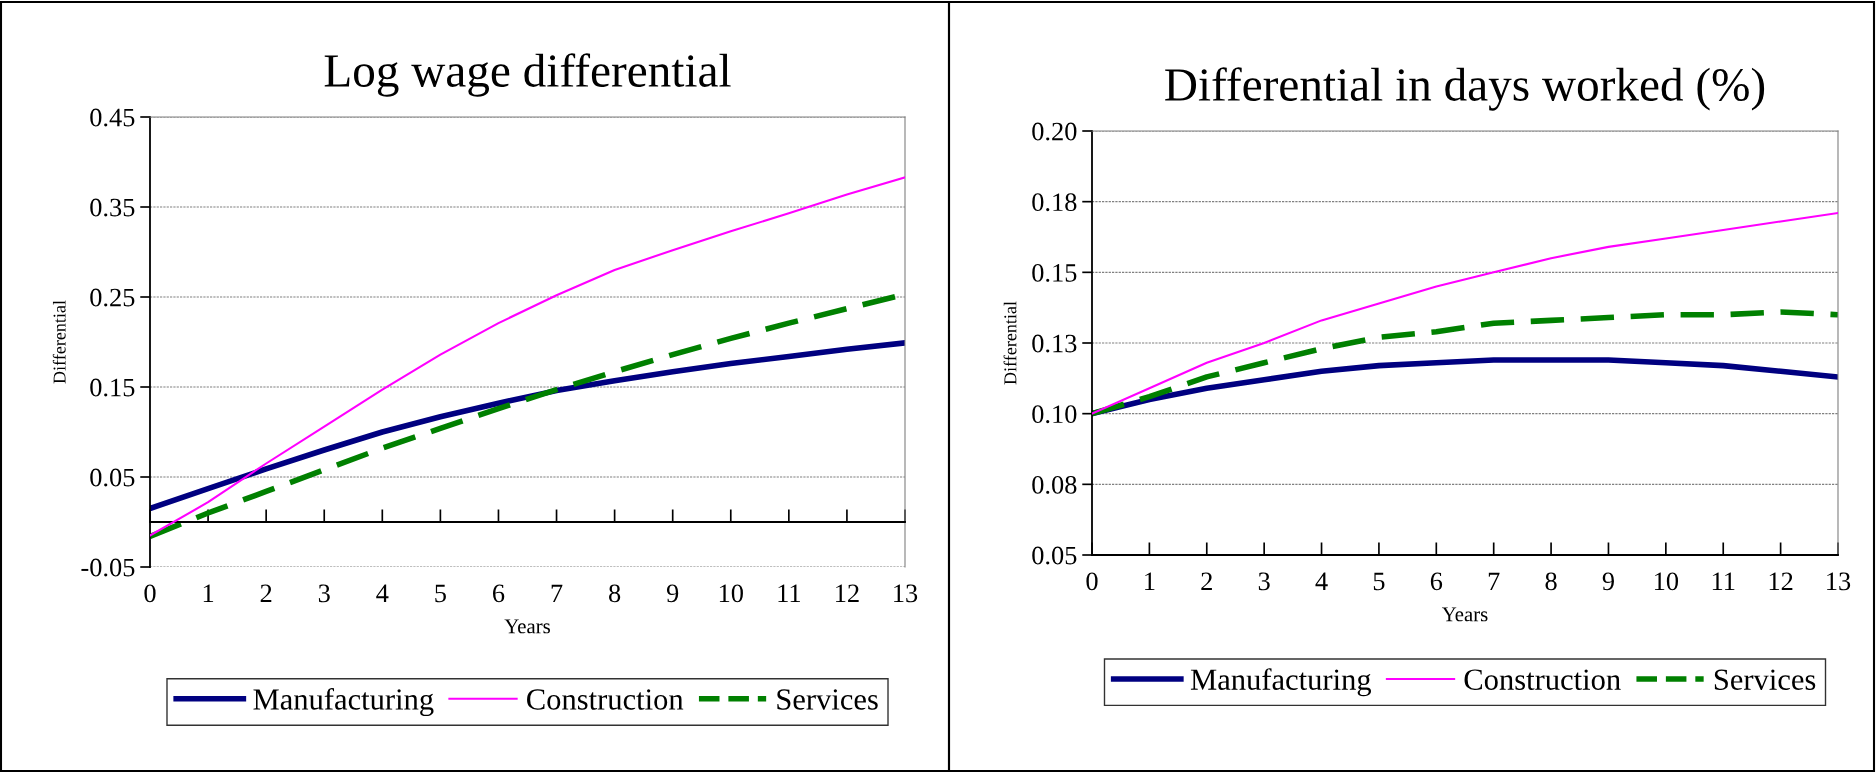 The width and height of the screenshot is (1876, 772). What do you see at coordinates (1465, 313) in the screenshot?
I see `line-series` at bounding box center [1465, 313].